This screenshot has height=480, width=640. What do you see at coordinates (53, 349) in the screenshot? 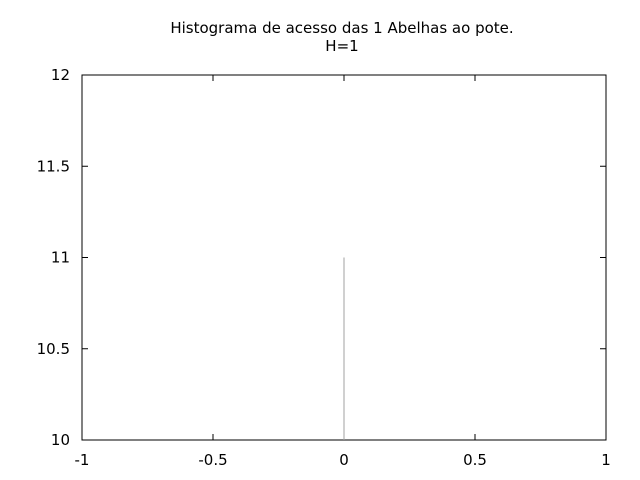
I see `y-tick-label: 10.5` at bounding box center [53, 349].